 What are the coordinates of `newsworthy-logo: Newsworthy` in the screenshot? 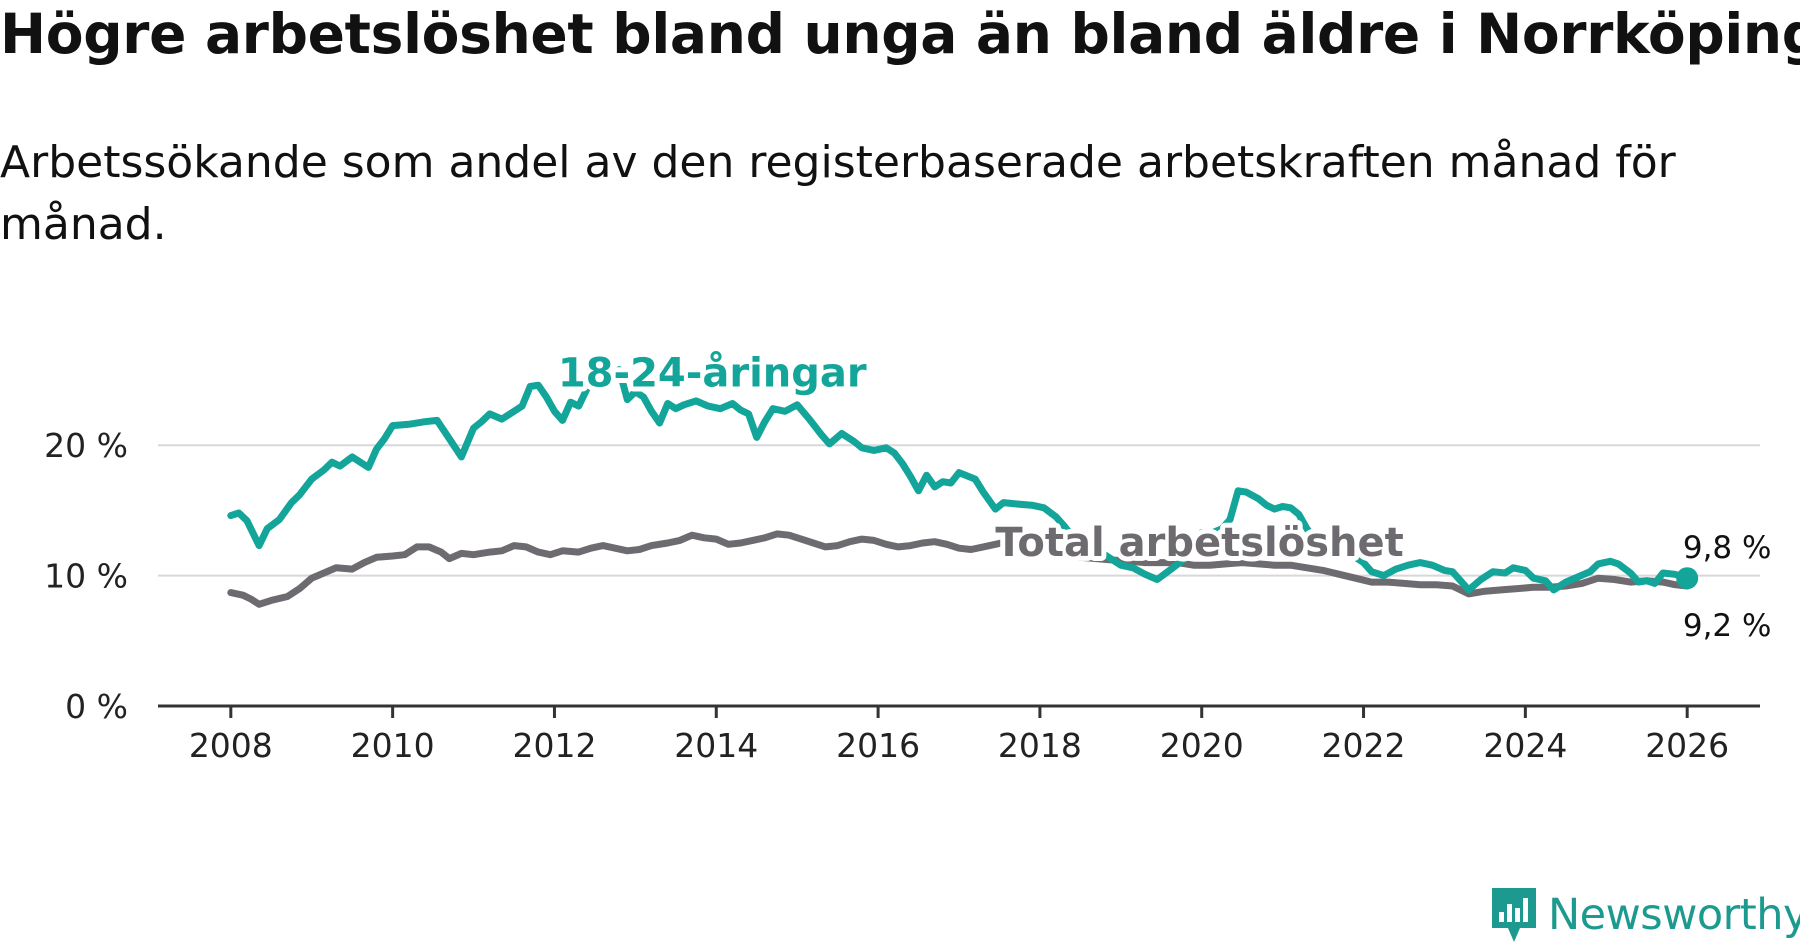 It's located at (1644, 915).